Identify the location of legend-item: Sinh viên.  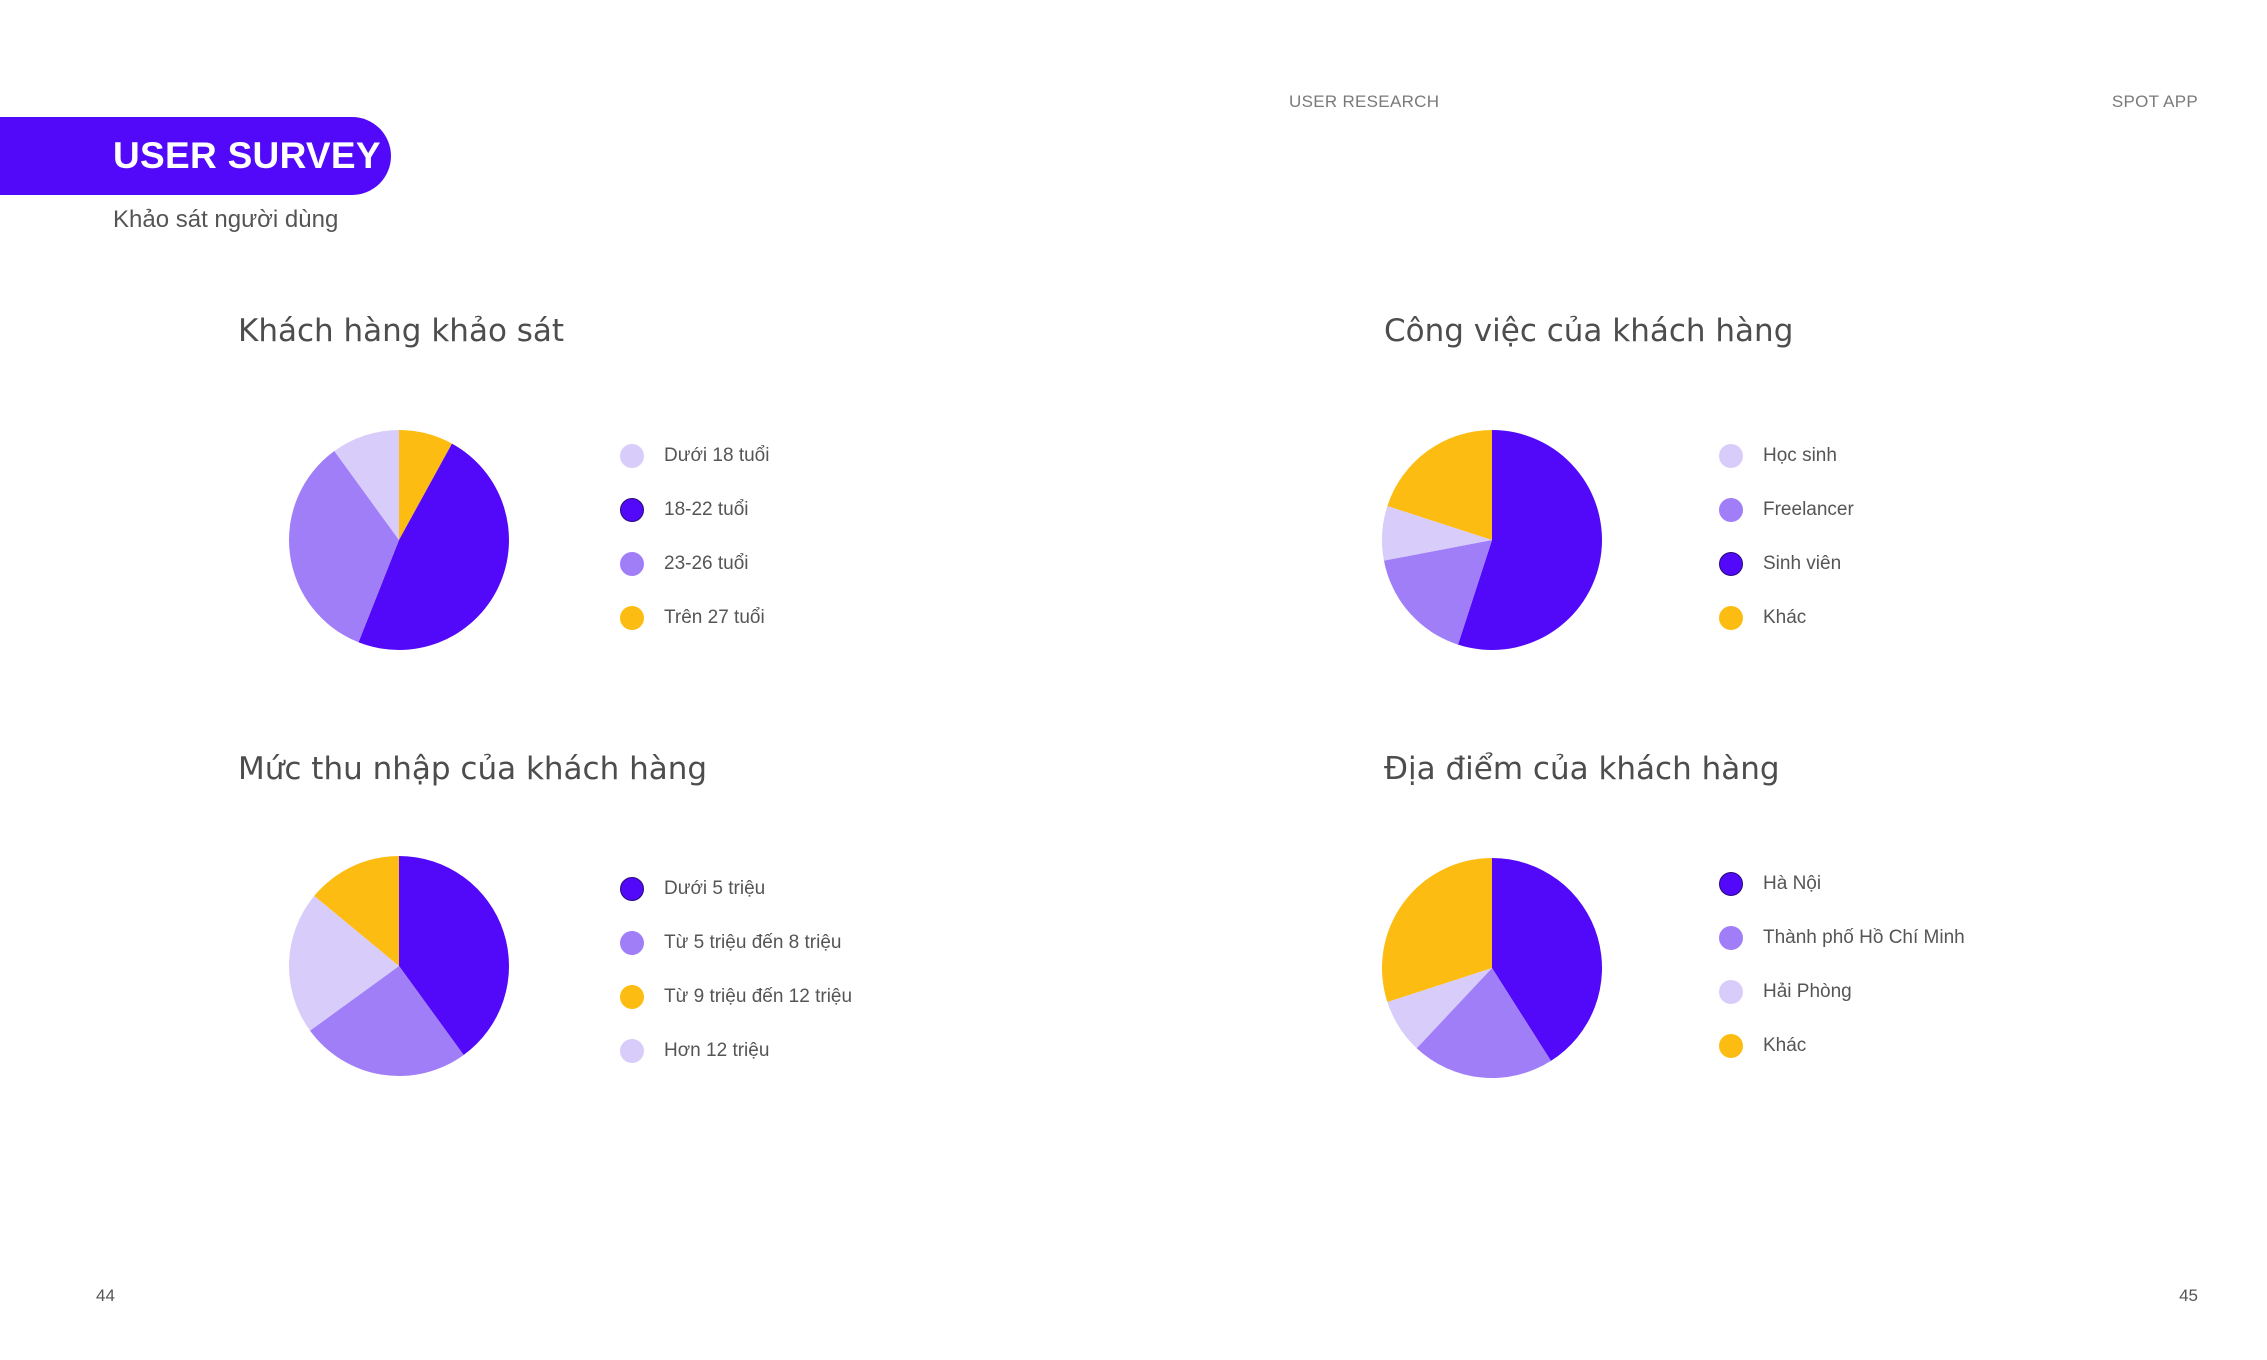
(1786, 564).